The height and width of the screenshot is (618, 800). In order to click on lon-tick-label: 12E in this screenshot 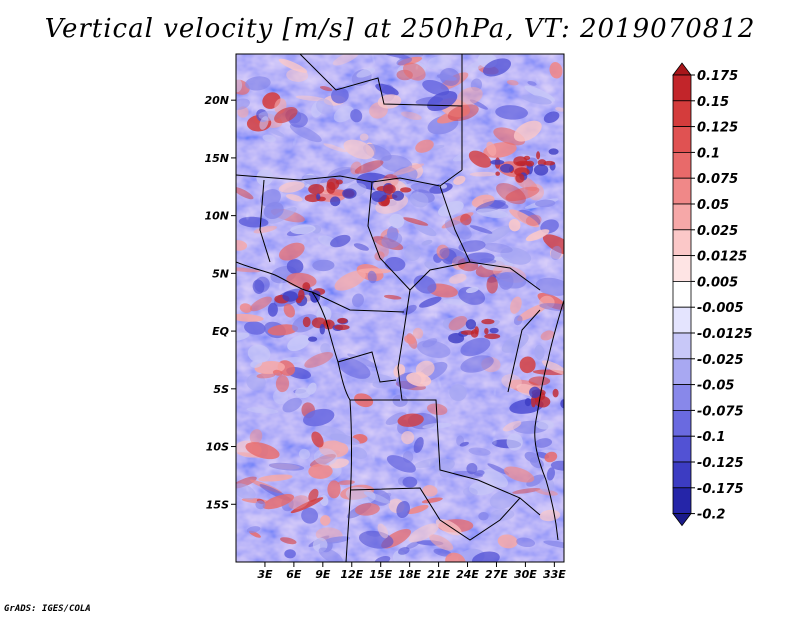, I will do `click(351, 574)`.